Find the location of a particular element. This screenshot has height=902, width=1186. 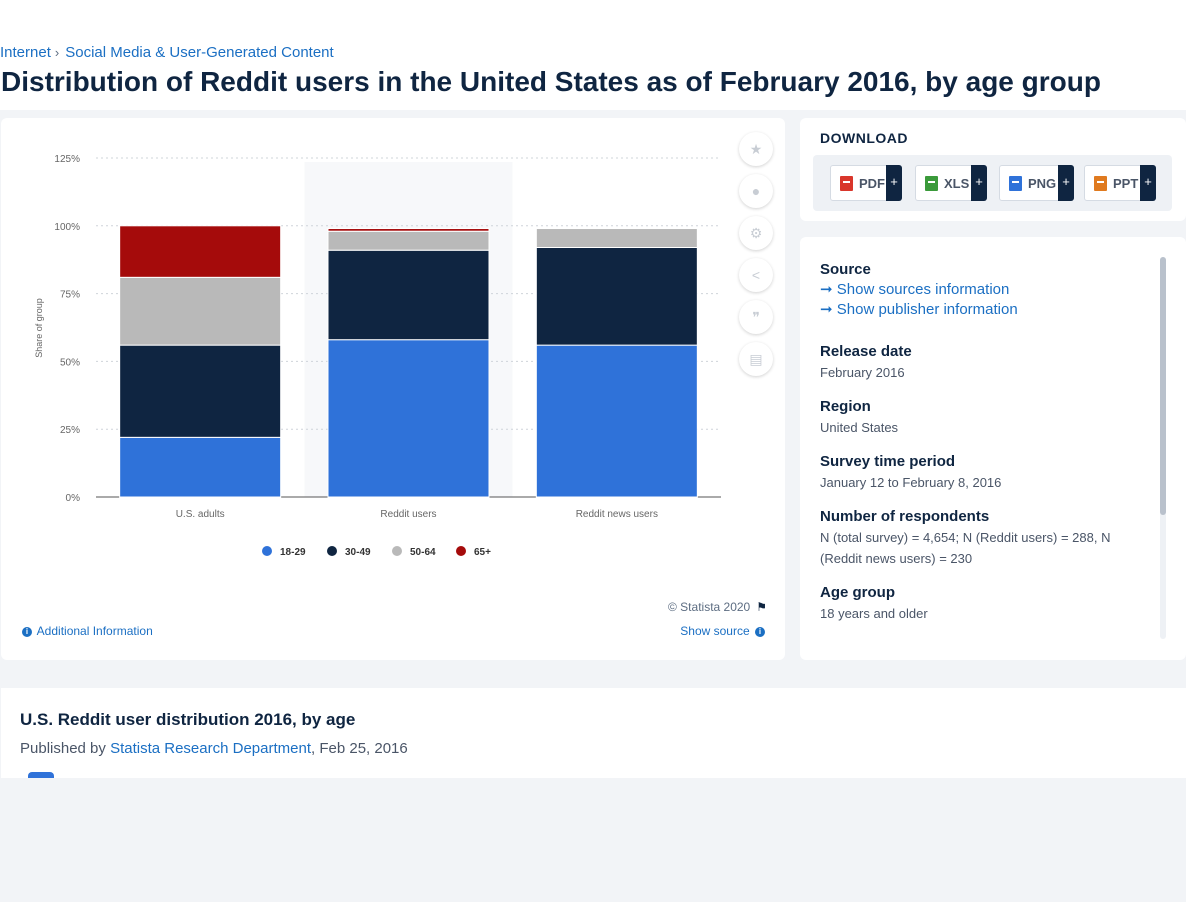

scrollbar-thumb is located at coordinates (1163, 386).